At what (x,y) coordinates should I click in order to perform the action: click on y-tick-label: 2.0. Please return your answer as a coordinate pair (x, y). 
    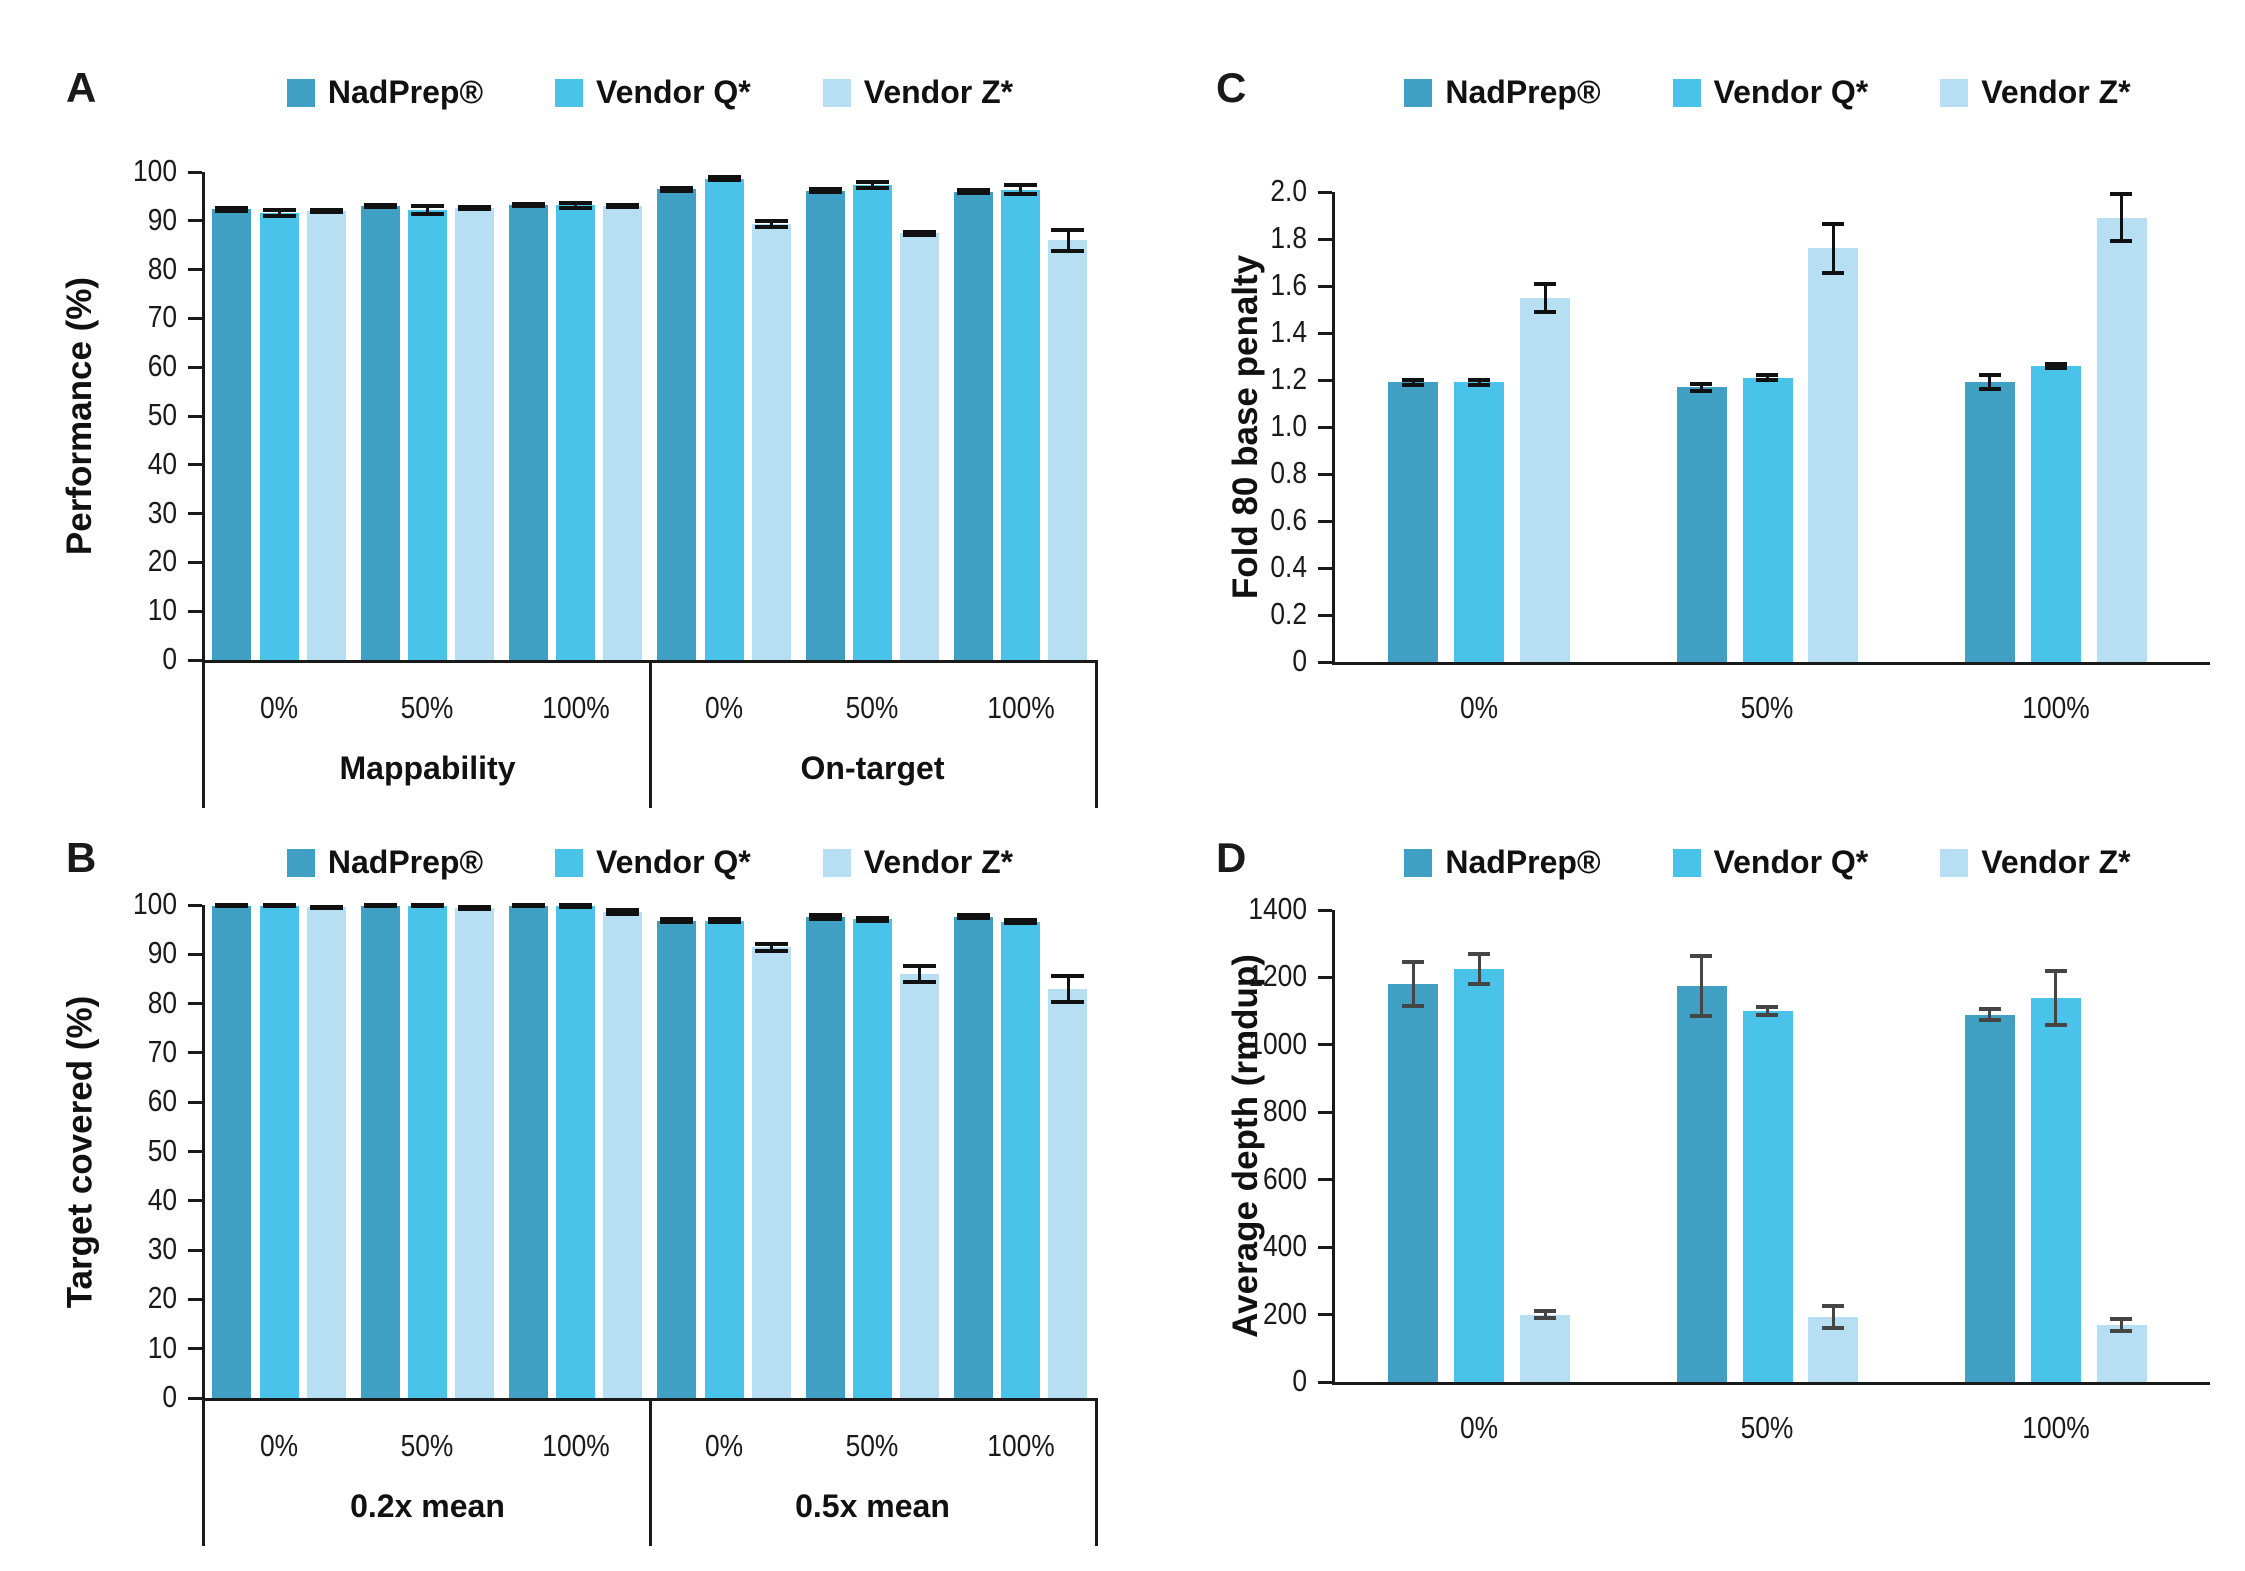
    Looking at the image, I should click on (1288, 190).